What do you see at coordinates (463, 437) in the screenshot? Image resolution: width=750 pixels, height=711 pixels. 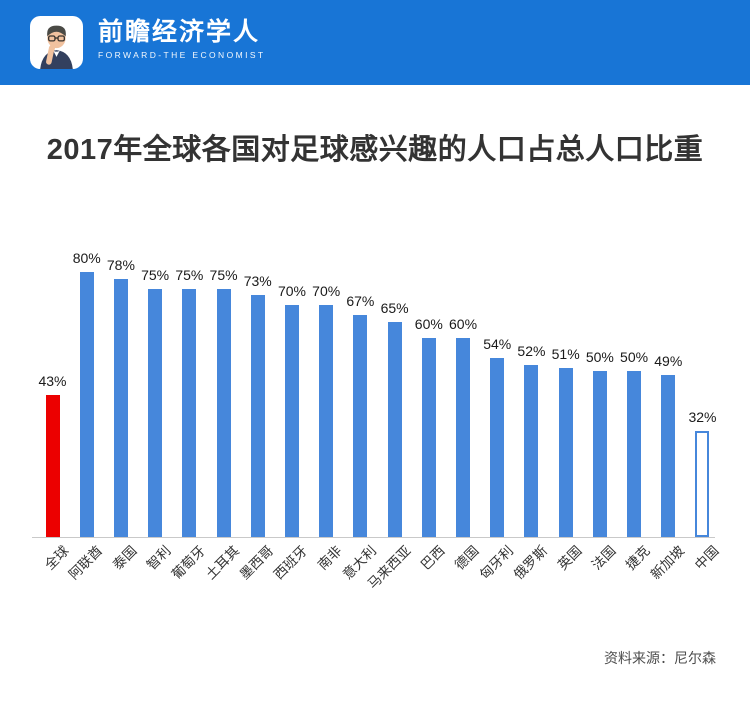 I see `bar-德国` at bounding box center [463, 437].